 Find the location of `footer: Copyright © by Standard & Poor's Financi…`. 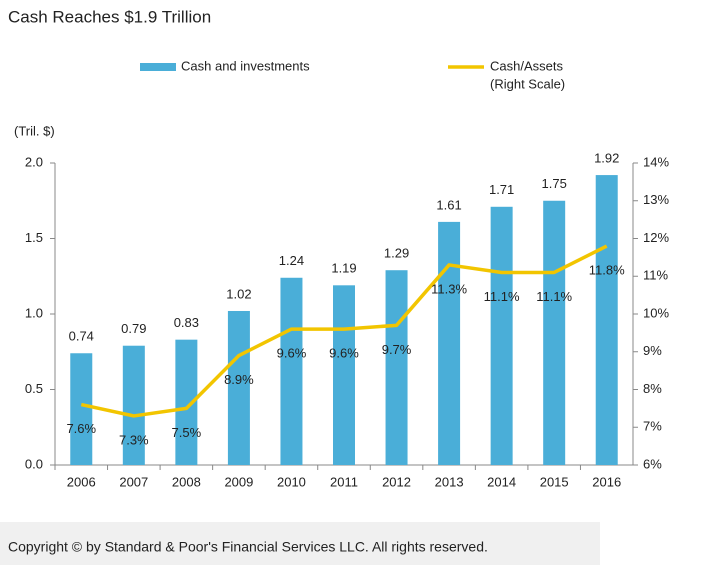

footer: Copyright © by Standard & Poor's Financi… is located at coordinates (248, 547).